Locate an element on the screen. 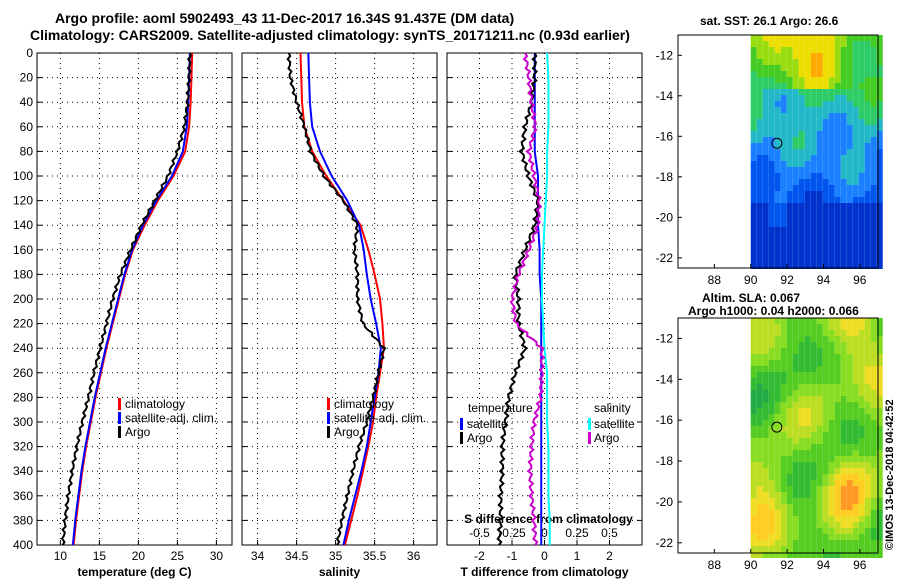 The height and width of the screenshot is (580, 900). top-tick-label: -0.25 is located at coordinates (512, 533).